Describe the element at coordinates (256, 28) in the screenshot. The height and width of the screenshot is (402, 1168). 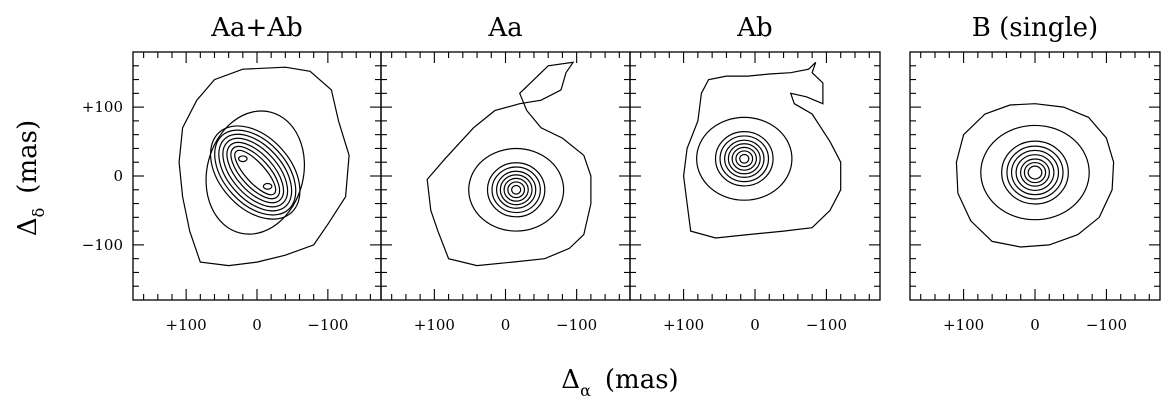
I see `panel-title: Aa+Ab` at that location.